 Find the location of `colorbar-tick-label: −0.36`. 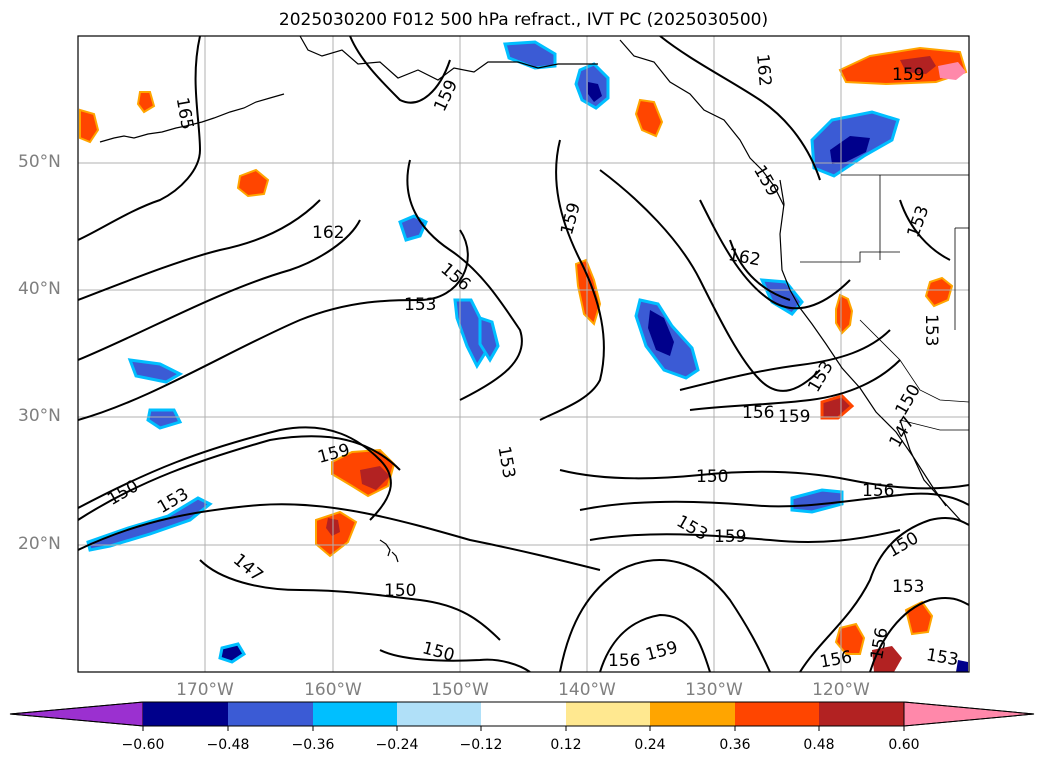

colorbar-tick-label: −0.36 is located at coordinates (313, 745).